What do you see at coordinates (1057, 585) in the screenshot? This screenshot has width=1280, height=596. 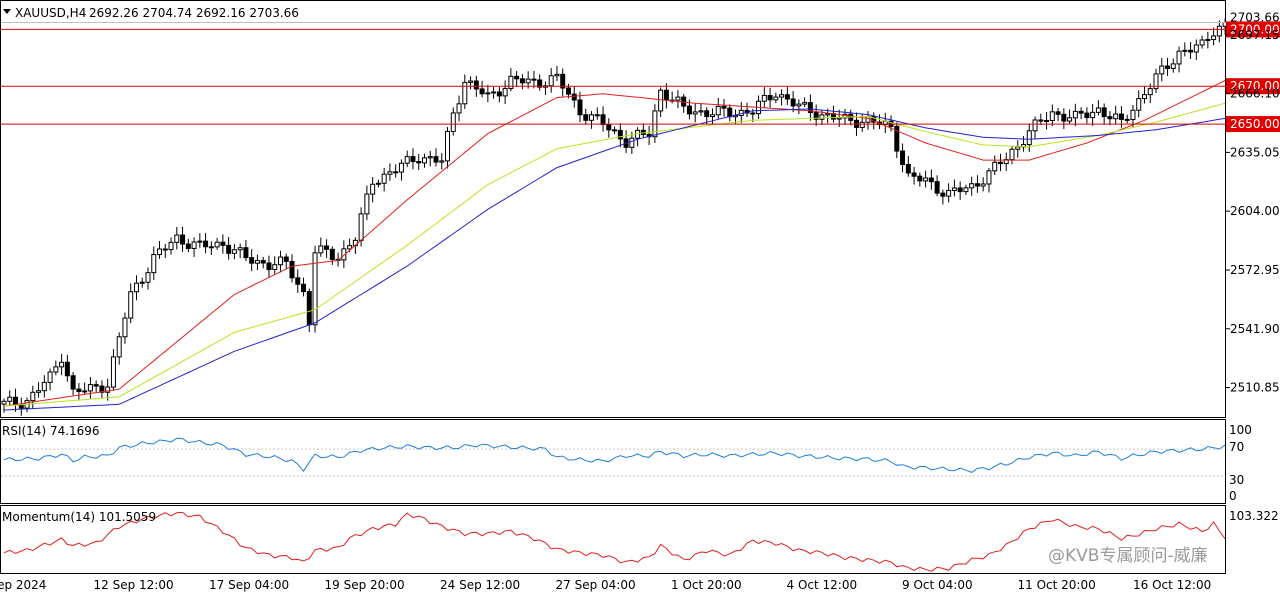 I see `time-tick-label: 11 Oct 20:00` at bounding box center [1057, 585].